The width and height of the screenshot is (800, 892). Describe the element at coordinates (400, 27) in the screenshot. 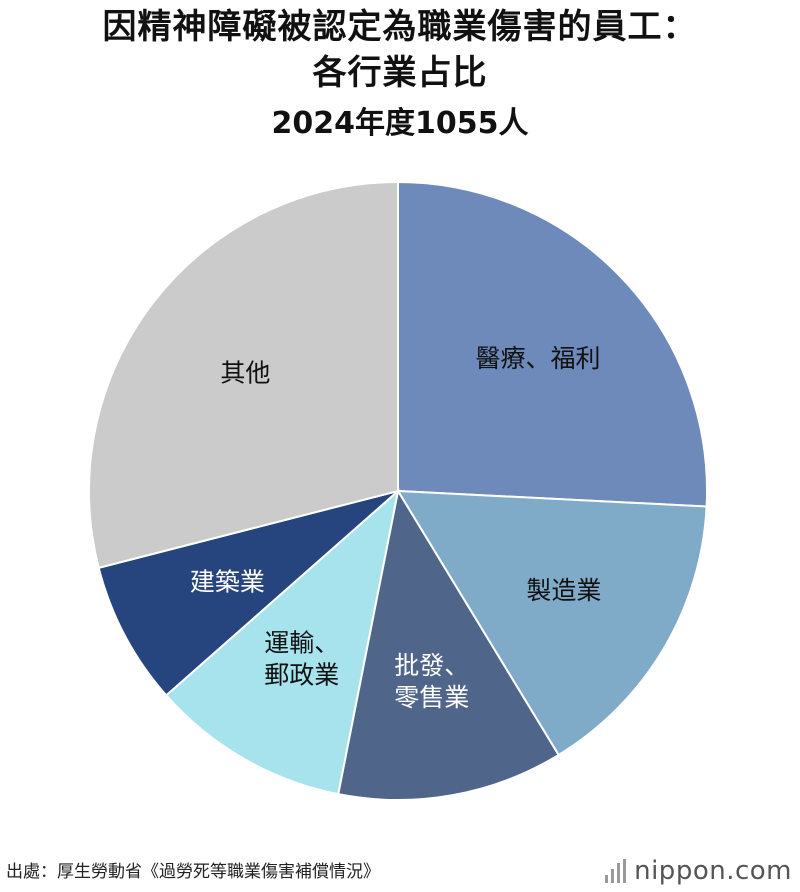

I see `chart-title-line-1: 因精神障礙被認定為職業傷害的員工：` at that location.